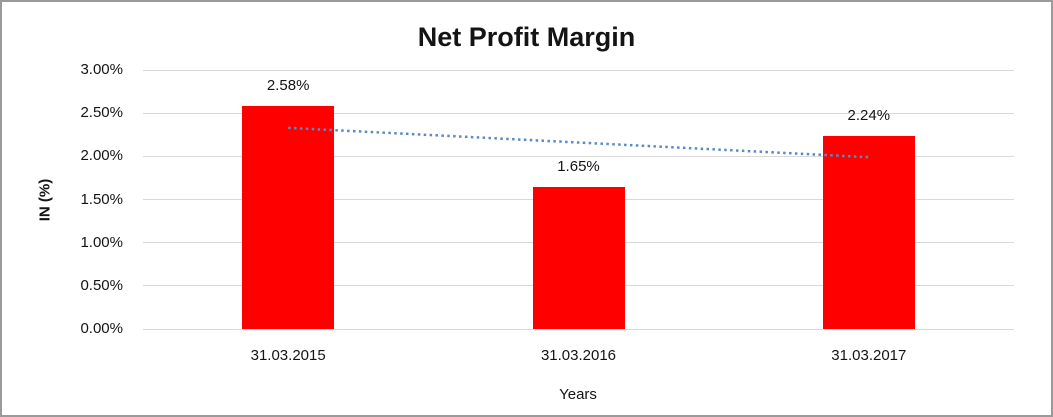  I want to click on bar-data-label: 2.58%, so click(288, 86).